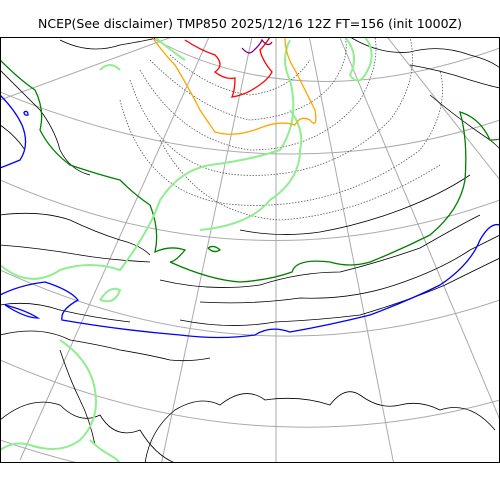 This screenshot has width=500, height=500. Describe the element at coordinates (257, 46) in the screenshot. I see `contour-purple` at that location.